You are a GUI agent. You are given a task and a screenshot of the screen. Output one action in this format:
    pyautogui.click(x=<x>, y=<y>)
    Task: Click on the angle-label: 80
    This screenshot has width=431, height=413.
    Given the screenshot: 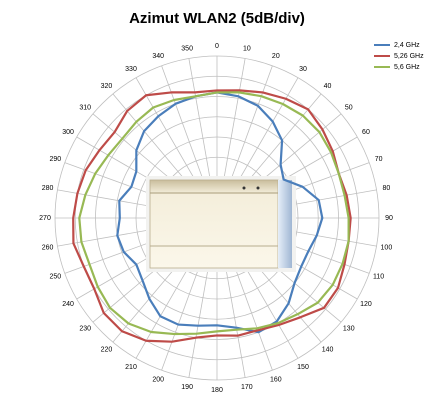 What is the action you would take?
    pyautogui.click(x=386, y=188)
    